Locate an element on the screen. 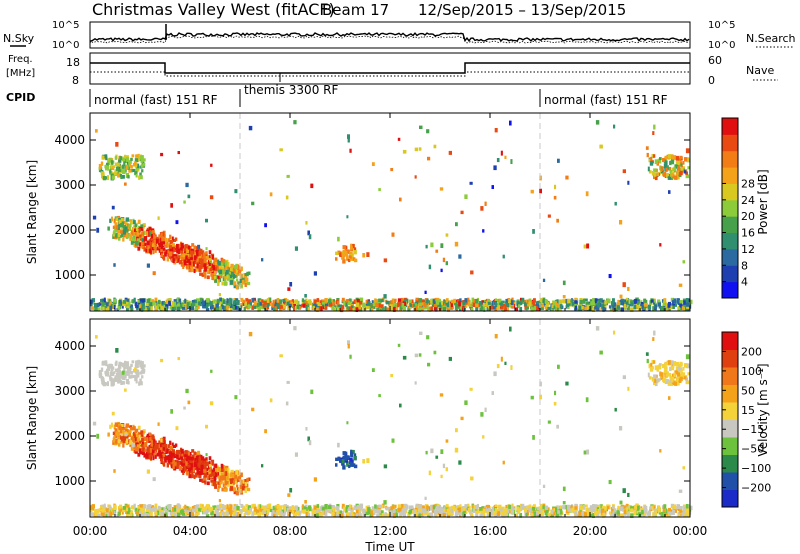  nave-label: Nave is located at coordinates (760, 70).